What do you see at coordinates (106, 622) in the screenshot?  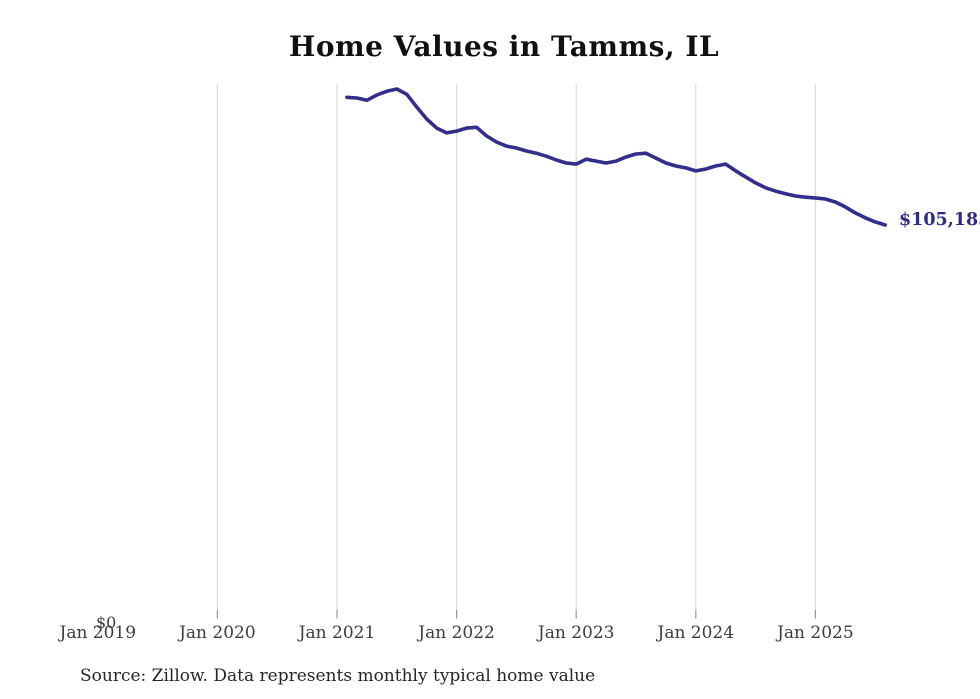 I see `y-axis-zero-label: $0` at bounding box center [106, 622].